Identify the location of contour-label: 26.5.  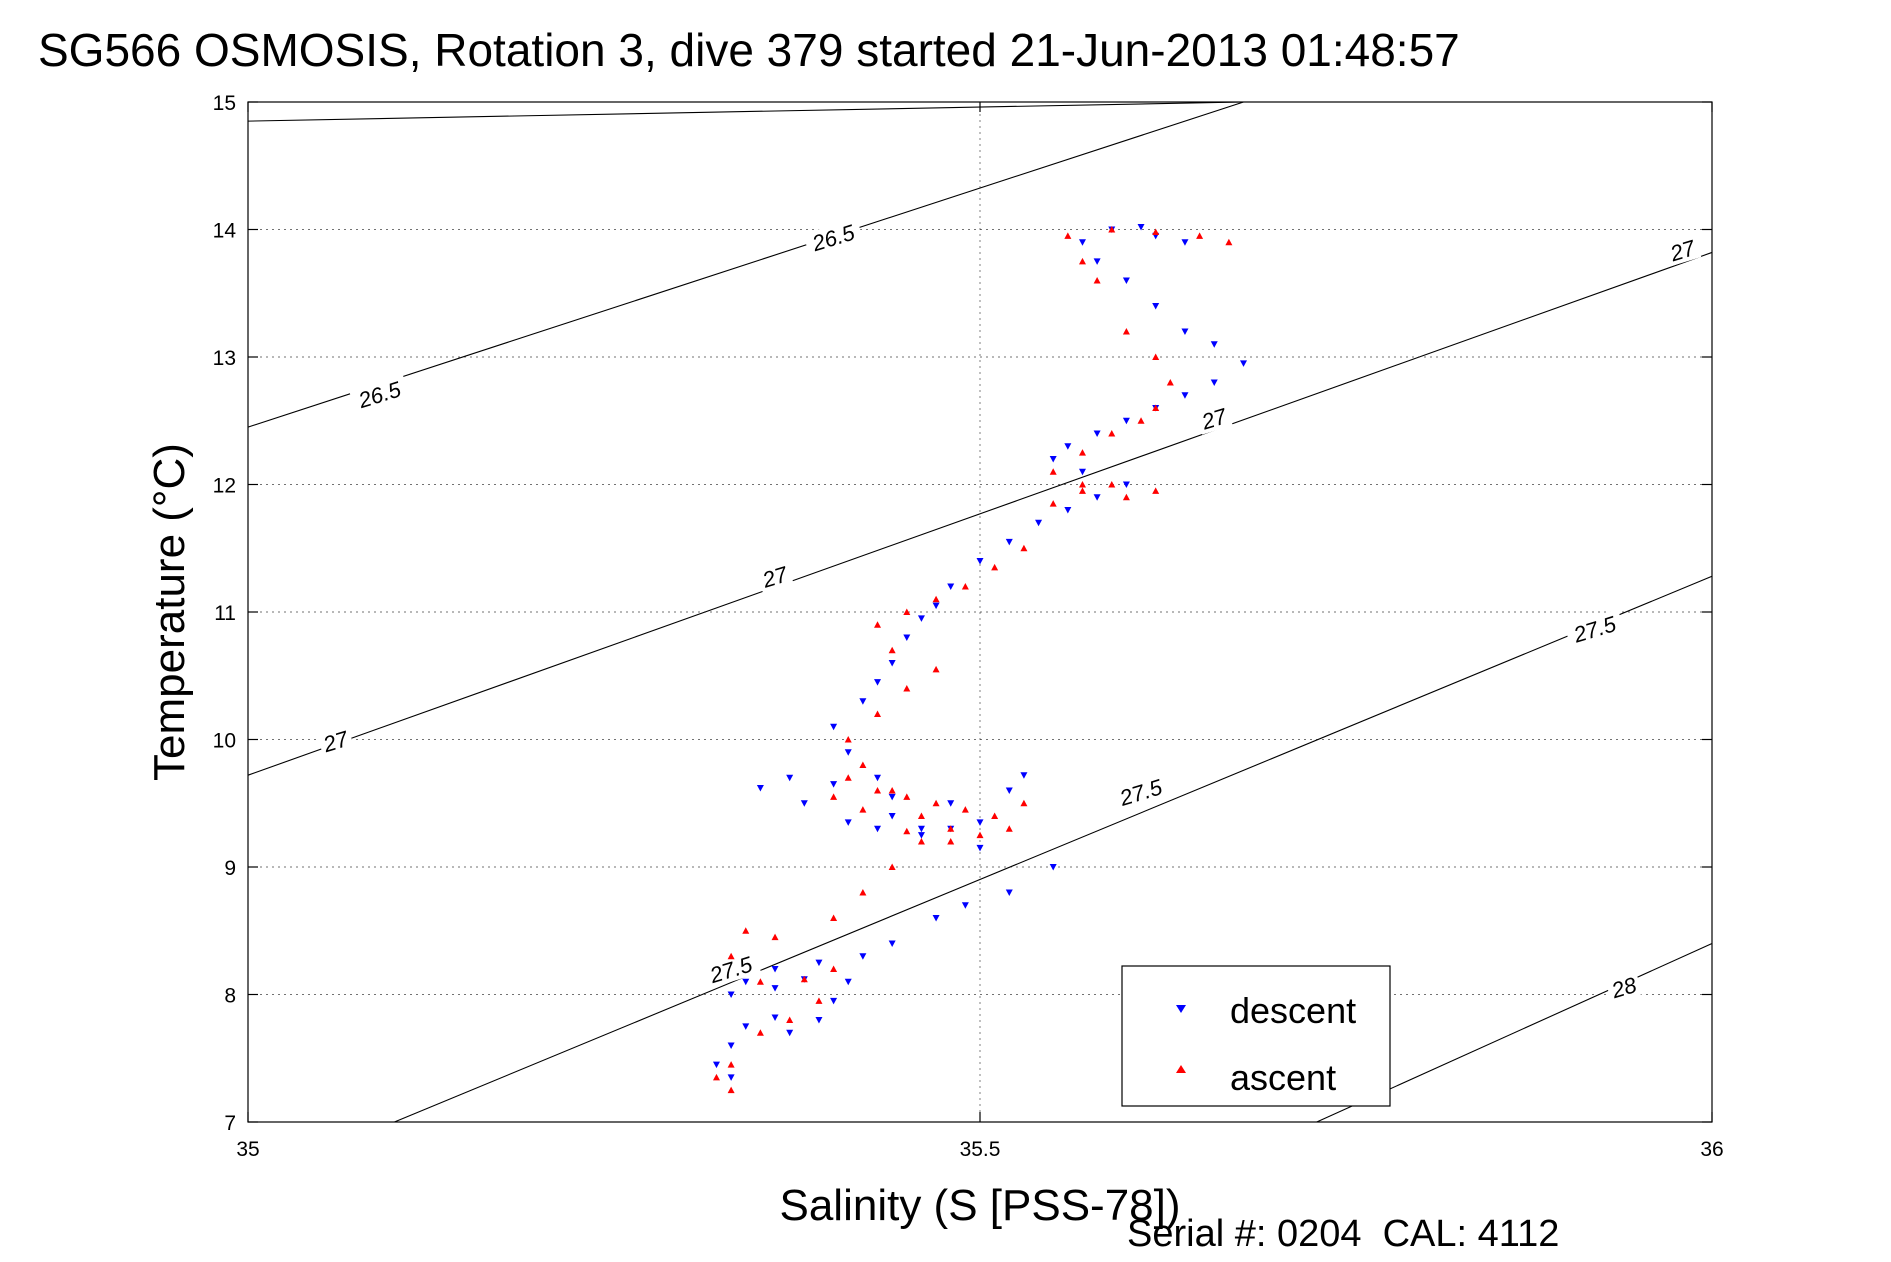
(833, 237).